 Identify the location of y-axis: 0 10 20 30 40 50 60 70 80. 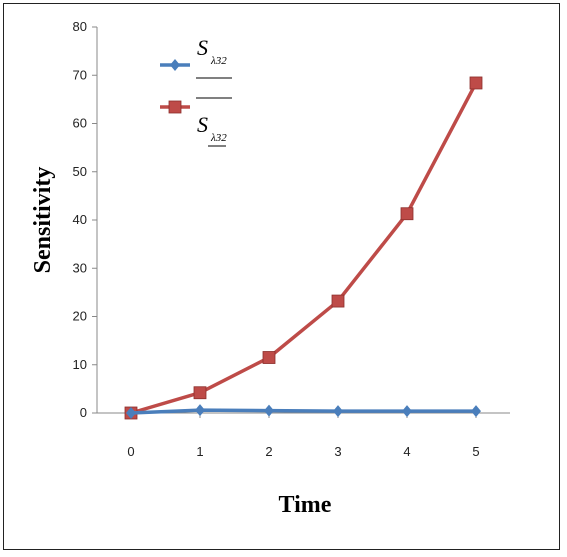
(85, 219).